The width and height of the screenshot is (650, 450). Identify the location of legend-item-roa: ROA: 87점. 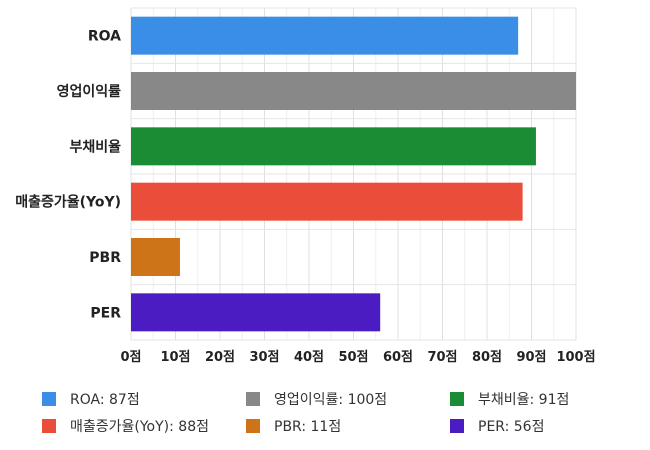
(91, 399).